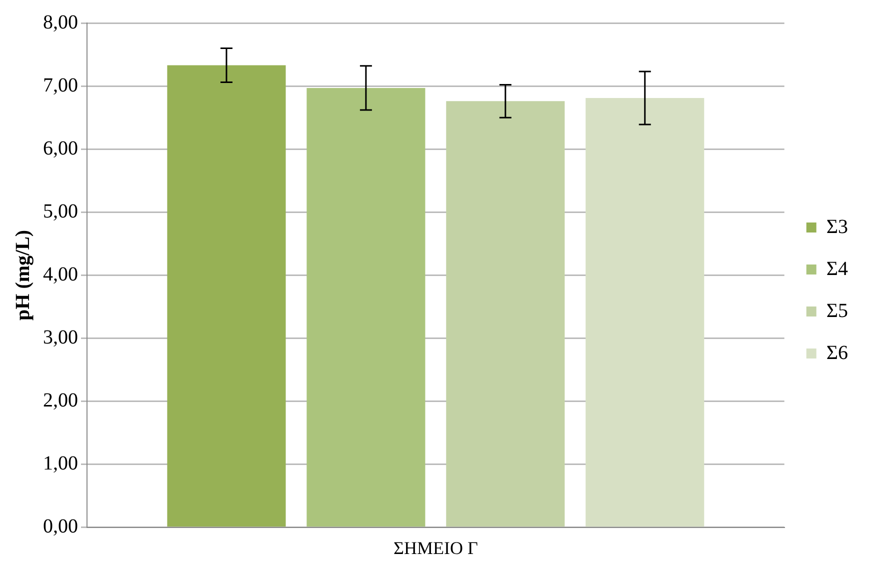  Describe the element at coordinates (60, 148) in the screenshot. I see `y-tick-label: 6,00` at that location.